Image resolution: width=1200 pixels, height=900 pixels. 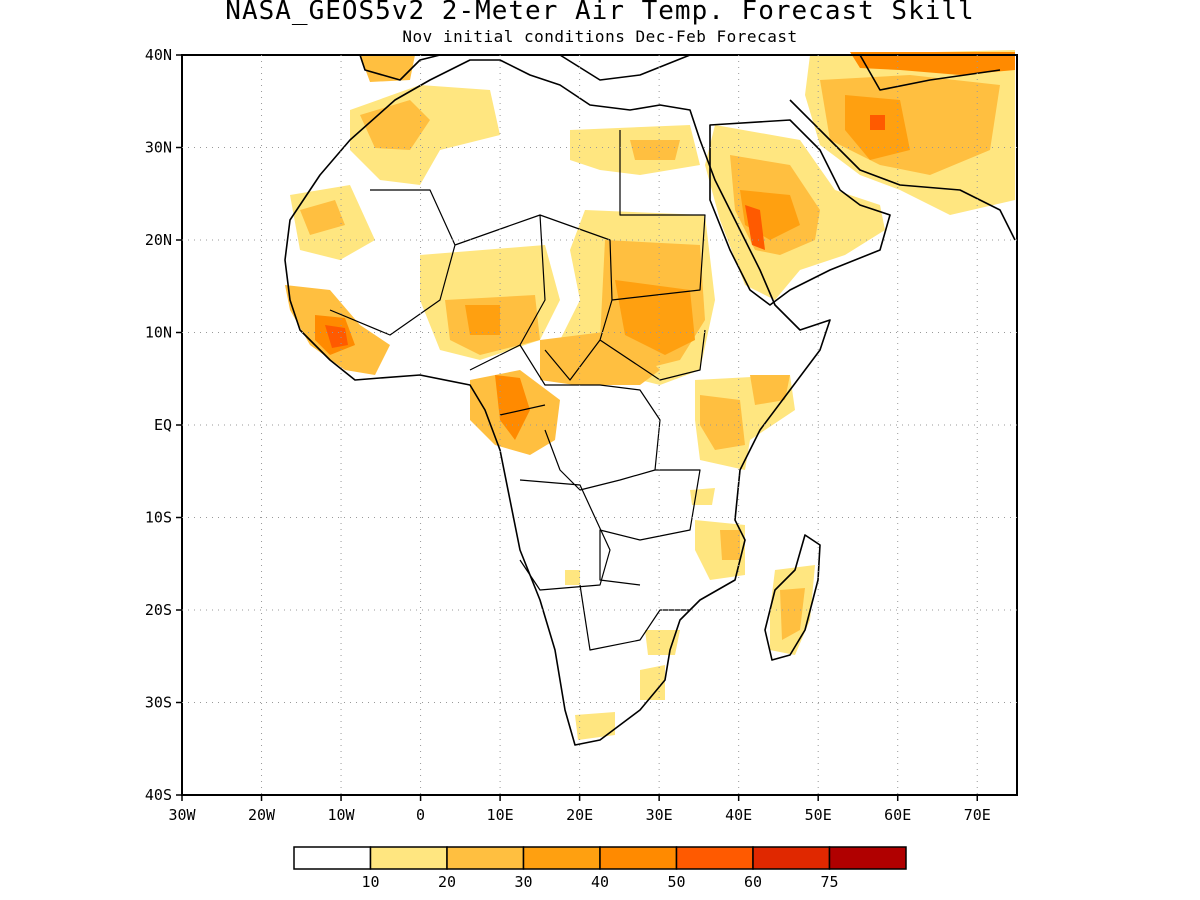 I want to click on colorbar-label: 50, so click(x=676, y=882).